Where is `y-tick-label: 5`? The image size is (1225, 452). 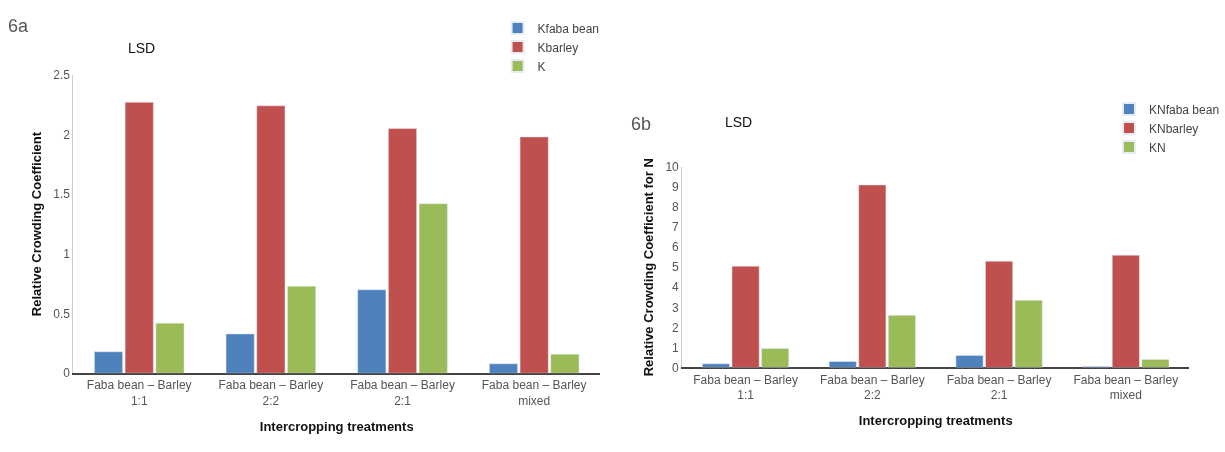
y-tick-label: 5 is located at coordinates (676, 267).